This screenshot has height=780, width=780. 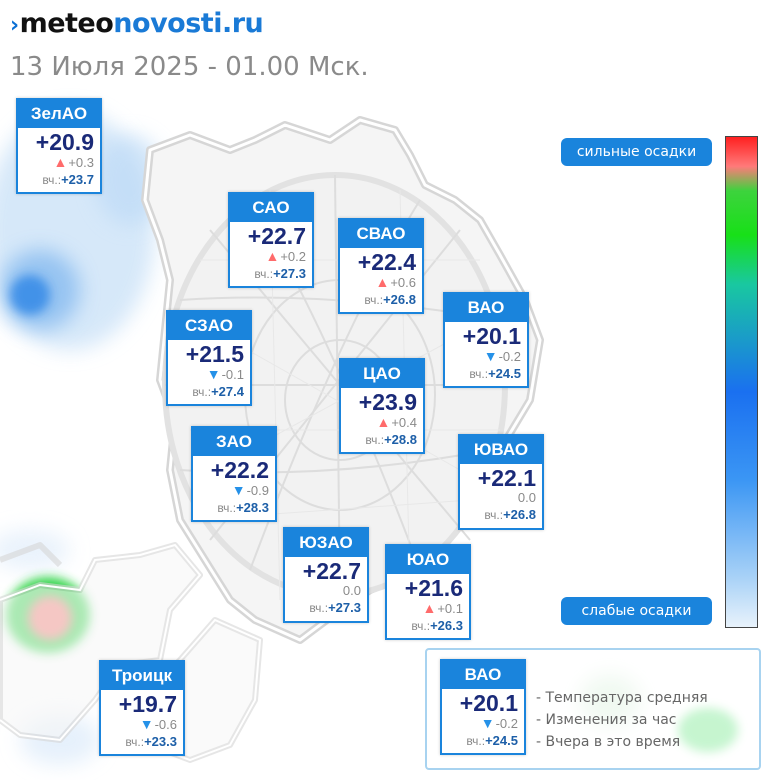 What do you see at coordinates (506, 478) in the screenshot?
I see `district-temp: +22.1` at bounding box center [506, 478].